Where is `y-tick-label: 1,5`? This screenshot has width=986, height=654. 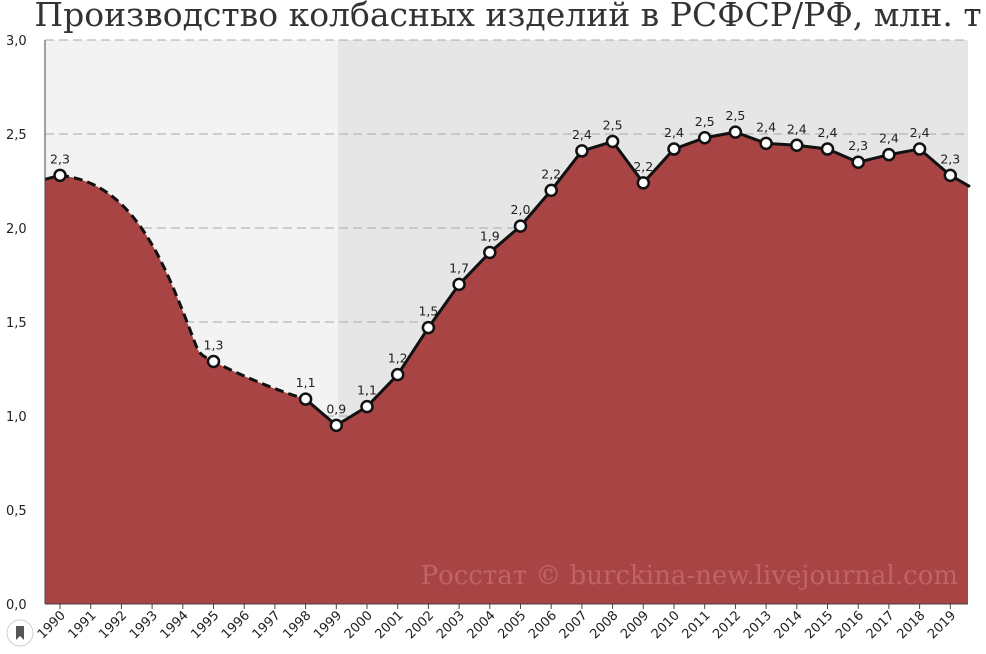 y-tick-label: 1,5 is located at coordinates (16, 323).